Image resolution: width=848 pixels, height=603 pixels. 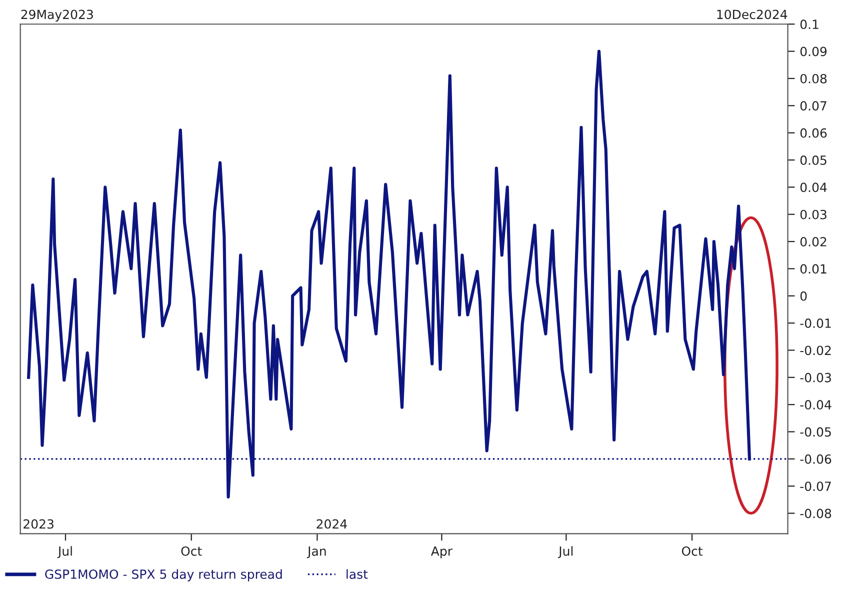 I want to click on y-tick-label: 0.05, so click(x=813, y=160).